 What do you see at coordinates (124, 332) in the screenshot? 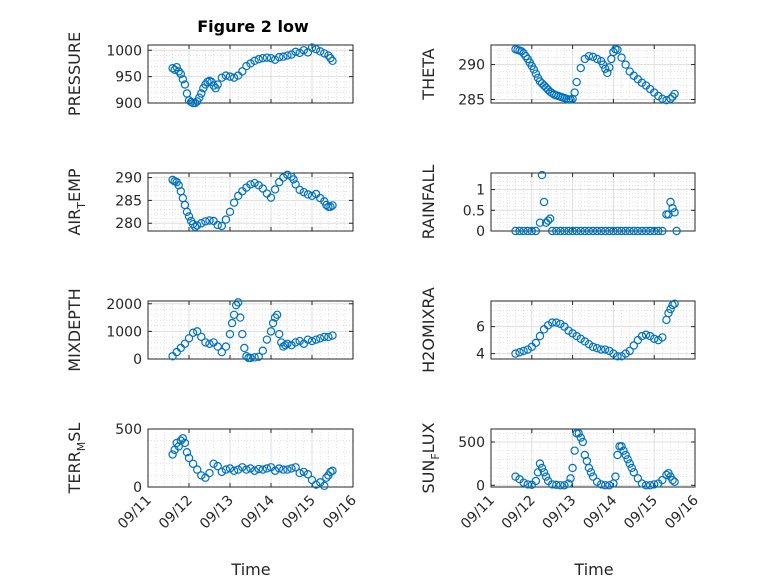
I see `y-tick-label: 1000` at bounding box center [124, 332].